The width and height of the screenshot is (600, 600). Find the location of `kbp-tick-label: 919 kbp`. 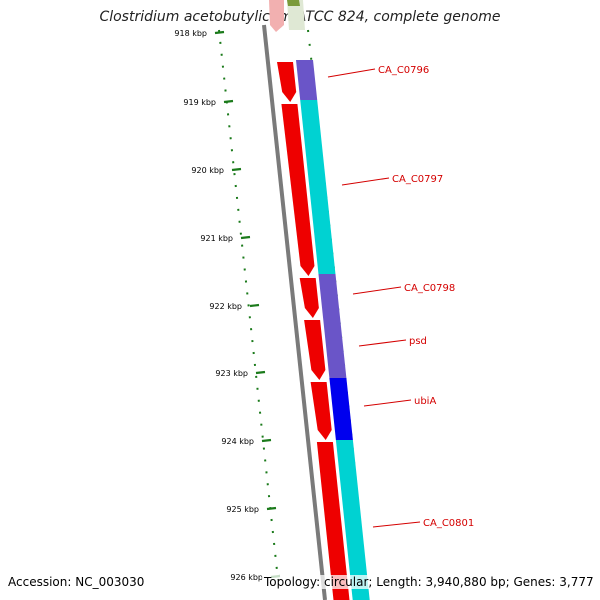

kbp-tick-label: 919 kbp is located at coordinates (199, 102).